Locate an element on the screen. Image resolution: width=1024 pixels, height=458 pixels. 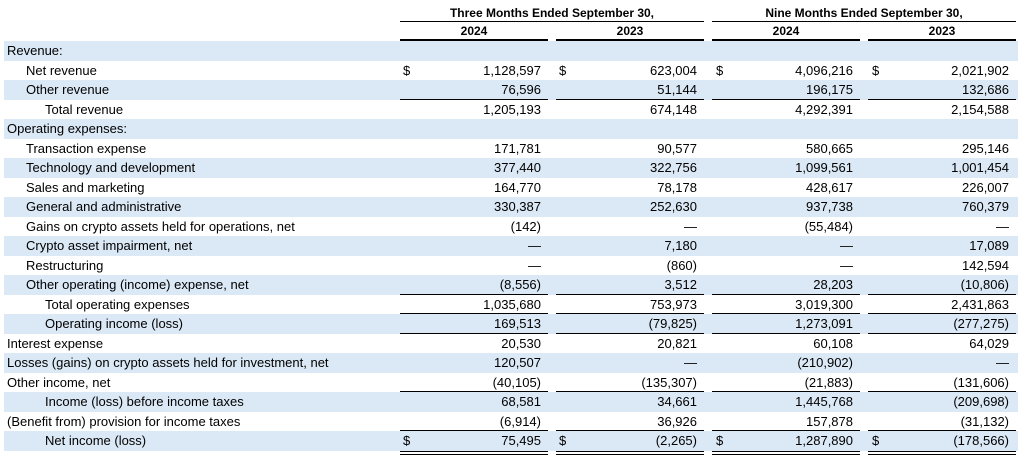
row-label: Restructuring is located at coordinates (65, 265).